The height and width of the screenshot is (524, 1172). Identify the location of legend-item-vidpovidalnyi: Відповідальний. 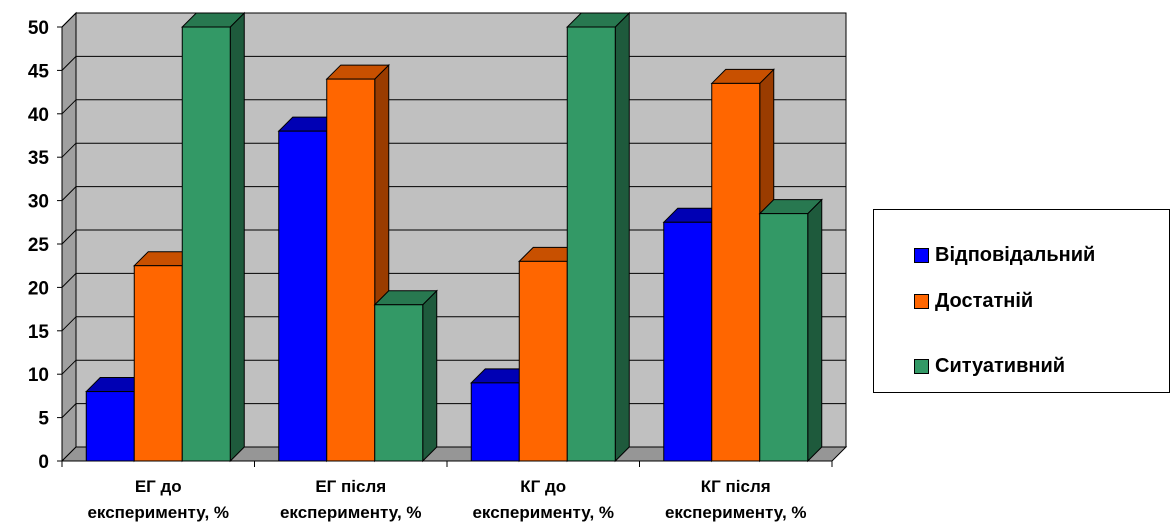
(1004, 255).